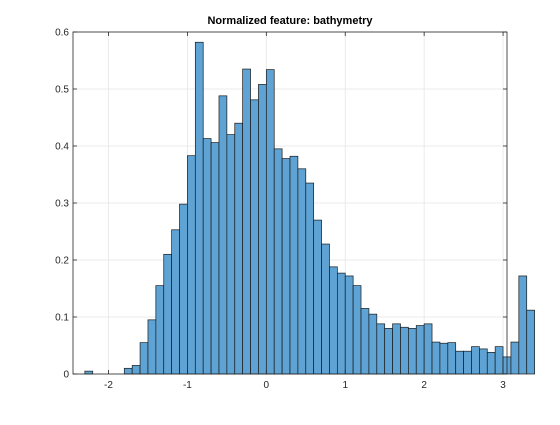 This screenshot has width=560, height=425. I want to click on x-tick-label: -1, so click(187, 385).